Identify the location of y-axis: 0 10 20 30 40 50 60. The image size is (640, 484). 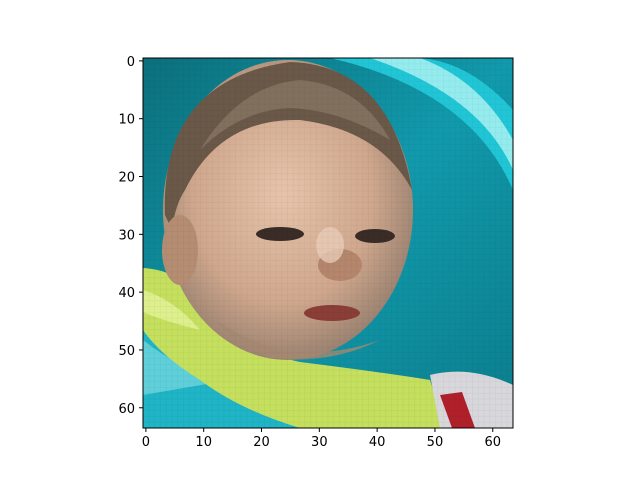
(130, 236).